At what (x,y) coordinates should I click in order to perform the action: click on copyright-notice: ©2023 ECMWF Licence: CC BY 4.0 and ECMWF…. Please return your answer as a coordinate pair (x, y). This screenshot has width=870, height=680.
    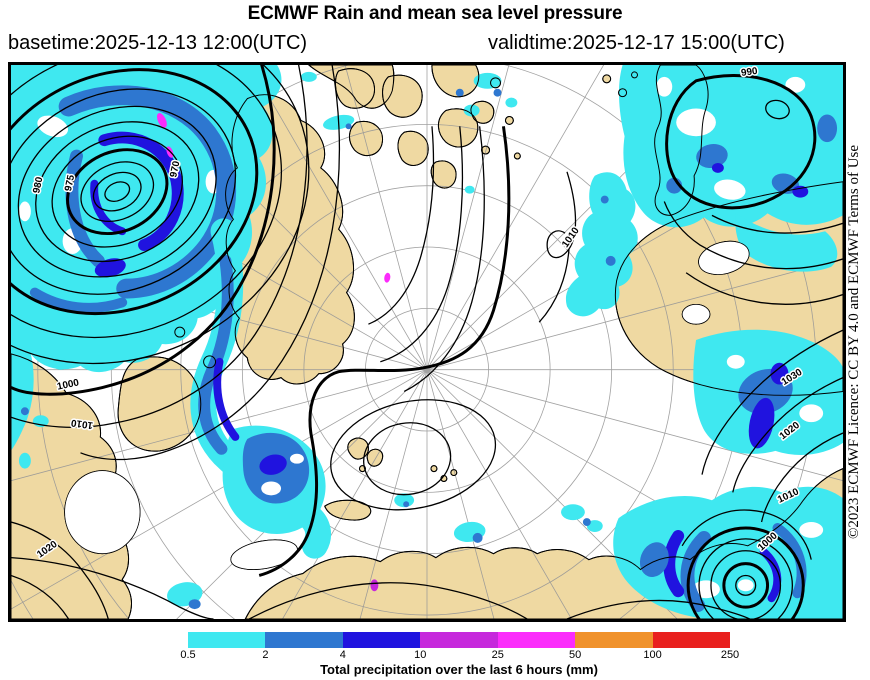
    Looking at the image, I should click on (854, 342).